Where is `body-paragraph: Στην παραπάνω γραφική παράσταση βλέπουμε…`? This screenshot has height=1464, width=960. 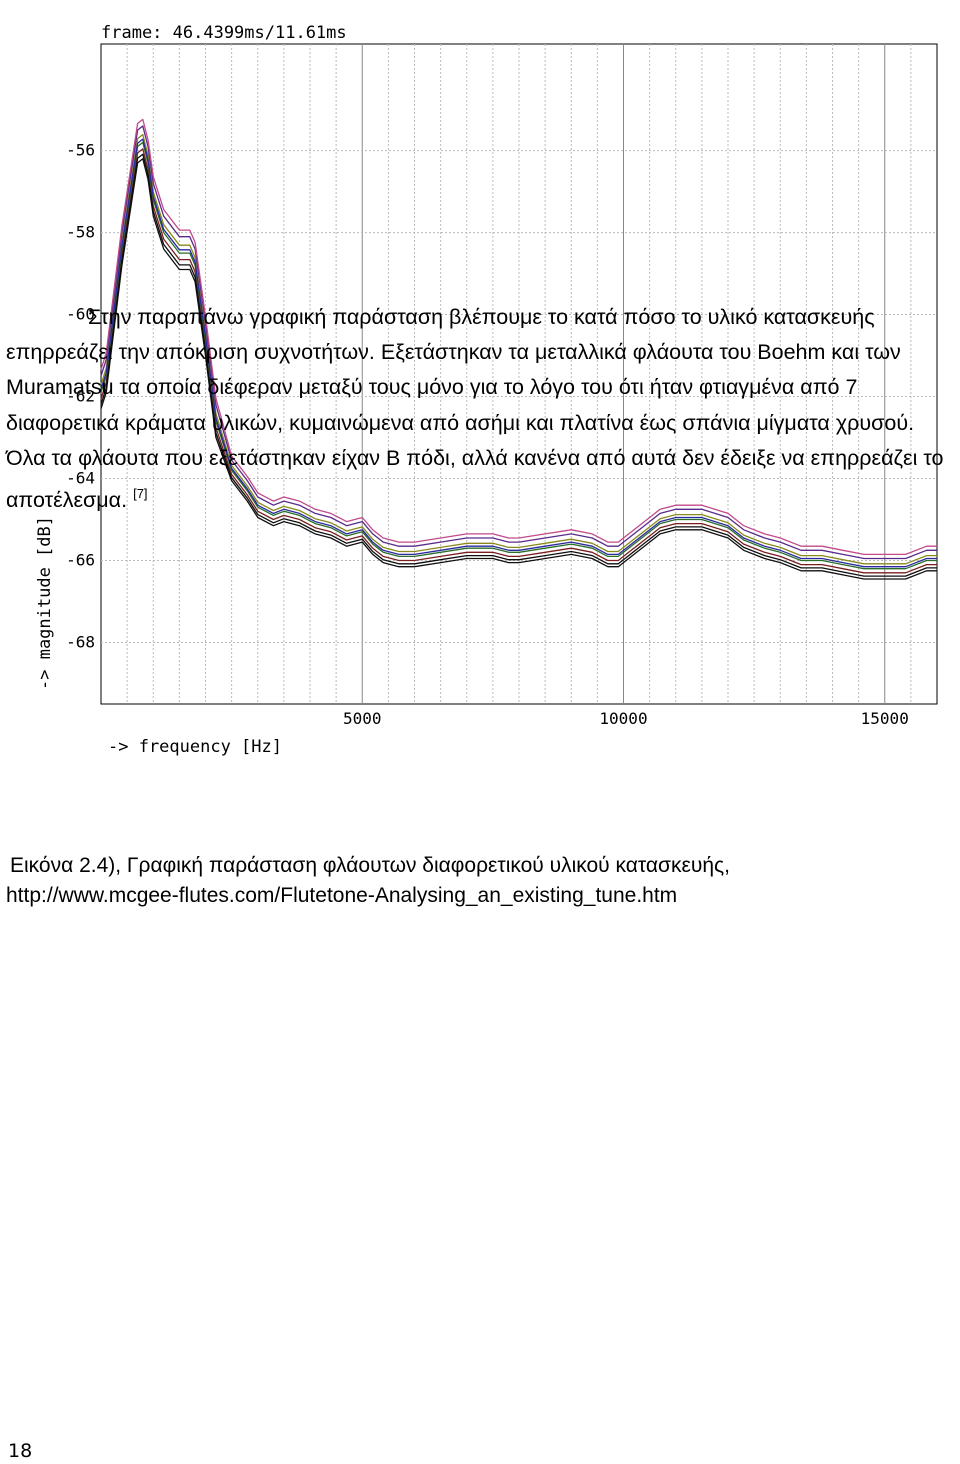
body-paragraph: Στην παραπάνω γραφική παράσταση βλέπουμε… is located at coordinates (481, 409).